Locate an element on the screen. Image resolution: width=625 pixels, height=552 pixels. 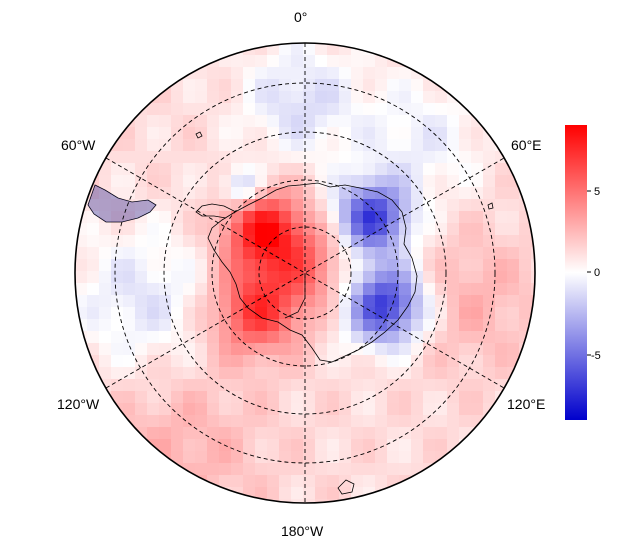
colorbar-tick-label: -5 is located at coordinates (596, 356).